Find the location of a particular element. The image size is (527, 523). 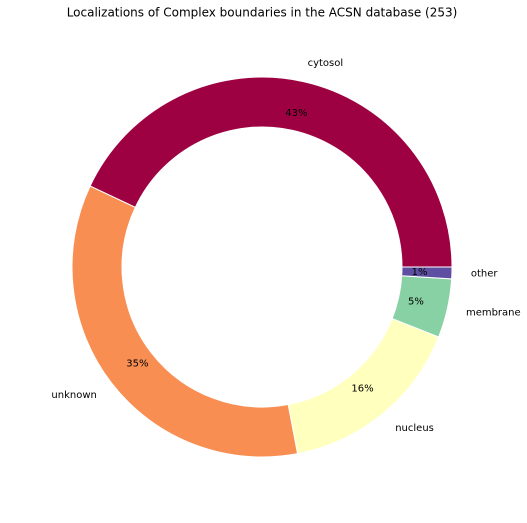

value-label: 5% is located at coordinates (416, 301).